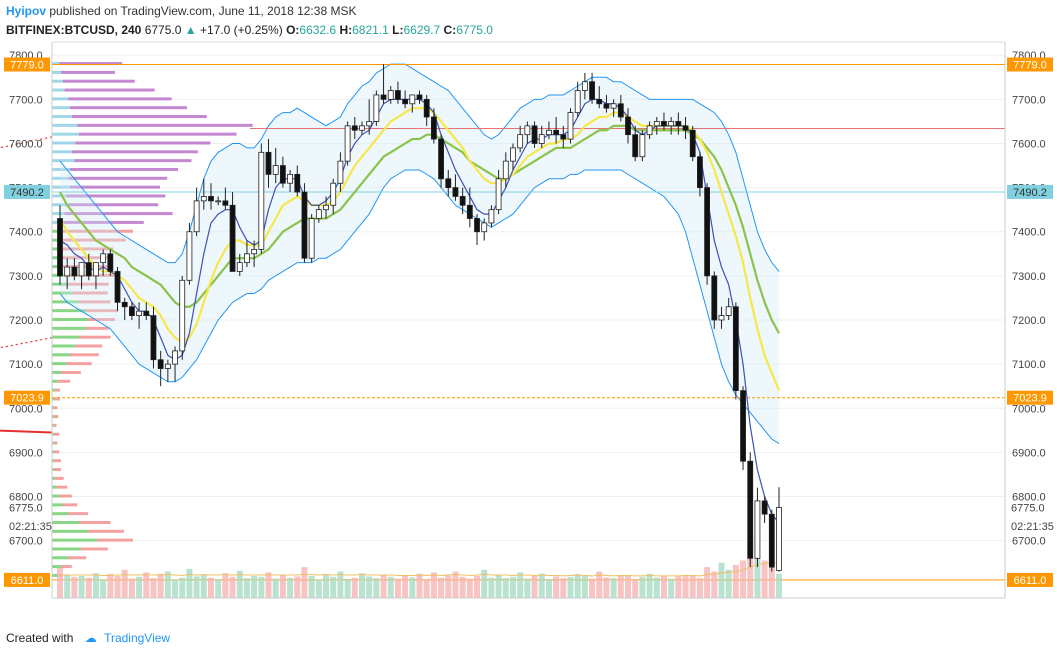  I want to click on right-price-badge-text: 7779.0, so click(1030, 66).